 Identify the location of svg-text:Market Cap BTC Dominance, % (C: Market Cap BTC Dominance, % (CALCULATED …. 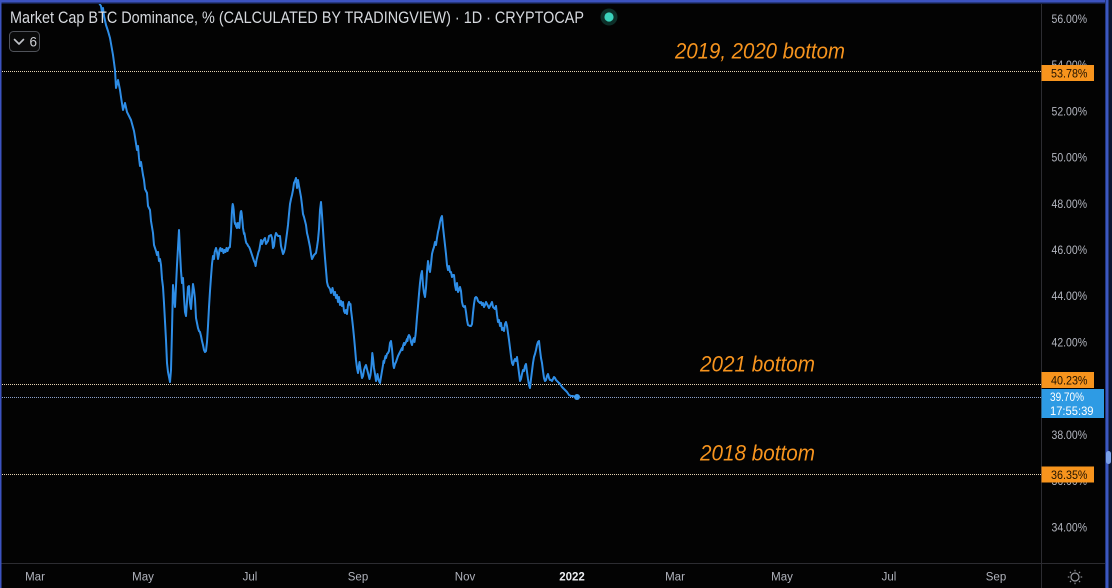
(297, 17).